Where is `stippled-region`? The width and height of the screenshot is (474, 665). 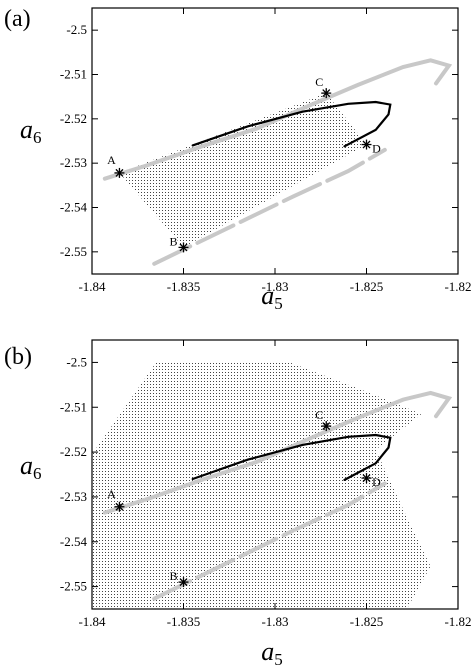
stippled-region is located at coordinates (243, 170).